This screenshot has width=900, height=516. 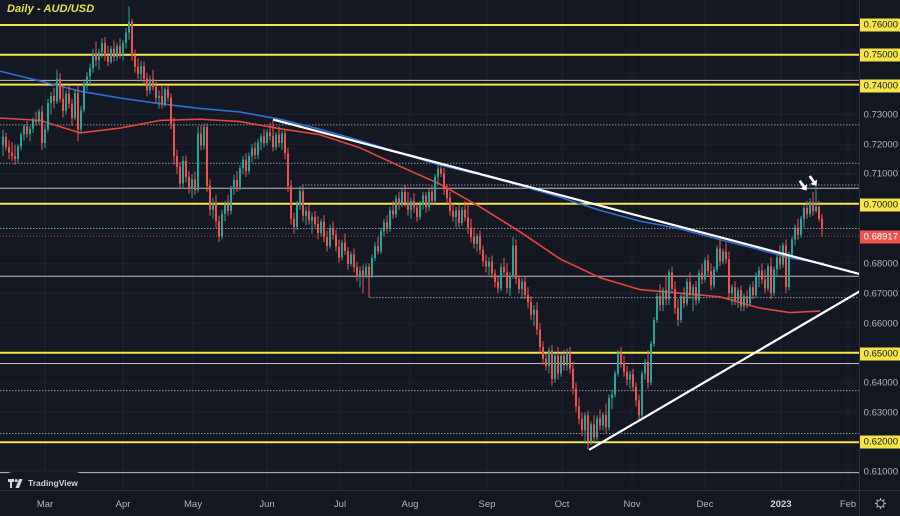 I want to click on tradingview-logo-text: TradingView, so click(x=53, y=483).